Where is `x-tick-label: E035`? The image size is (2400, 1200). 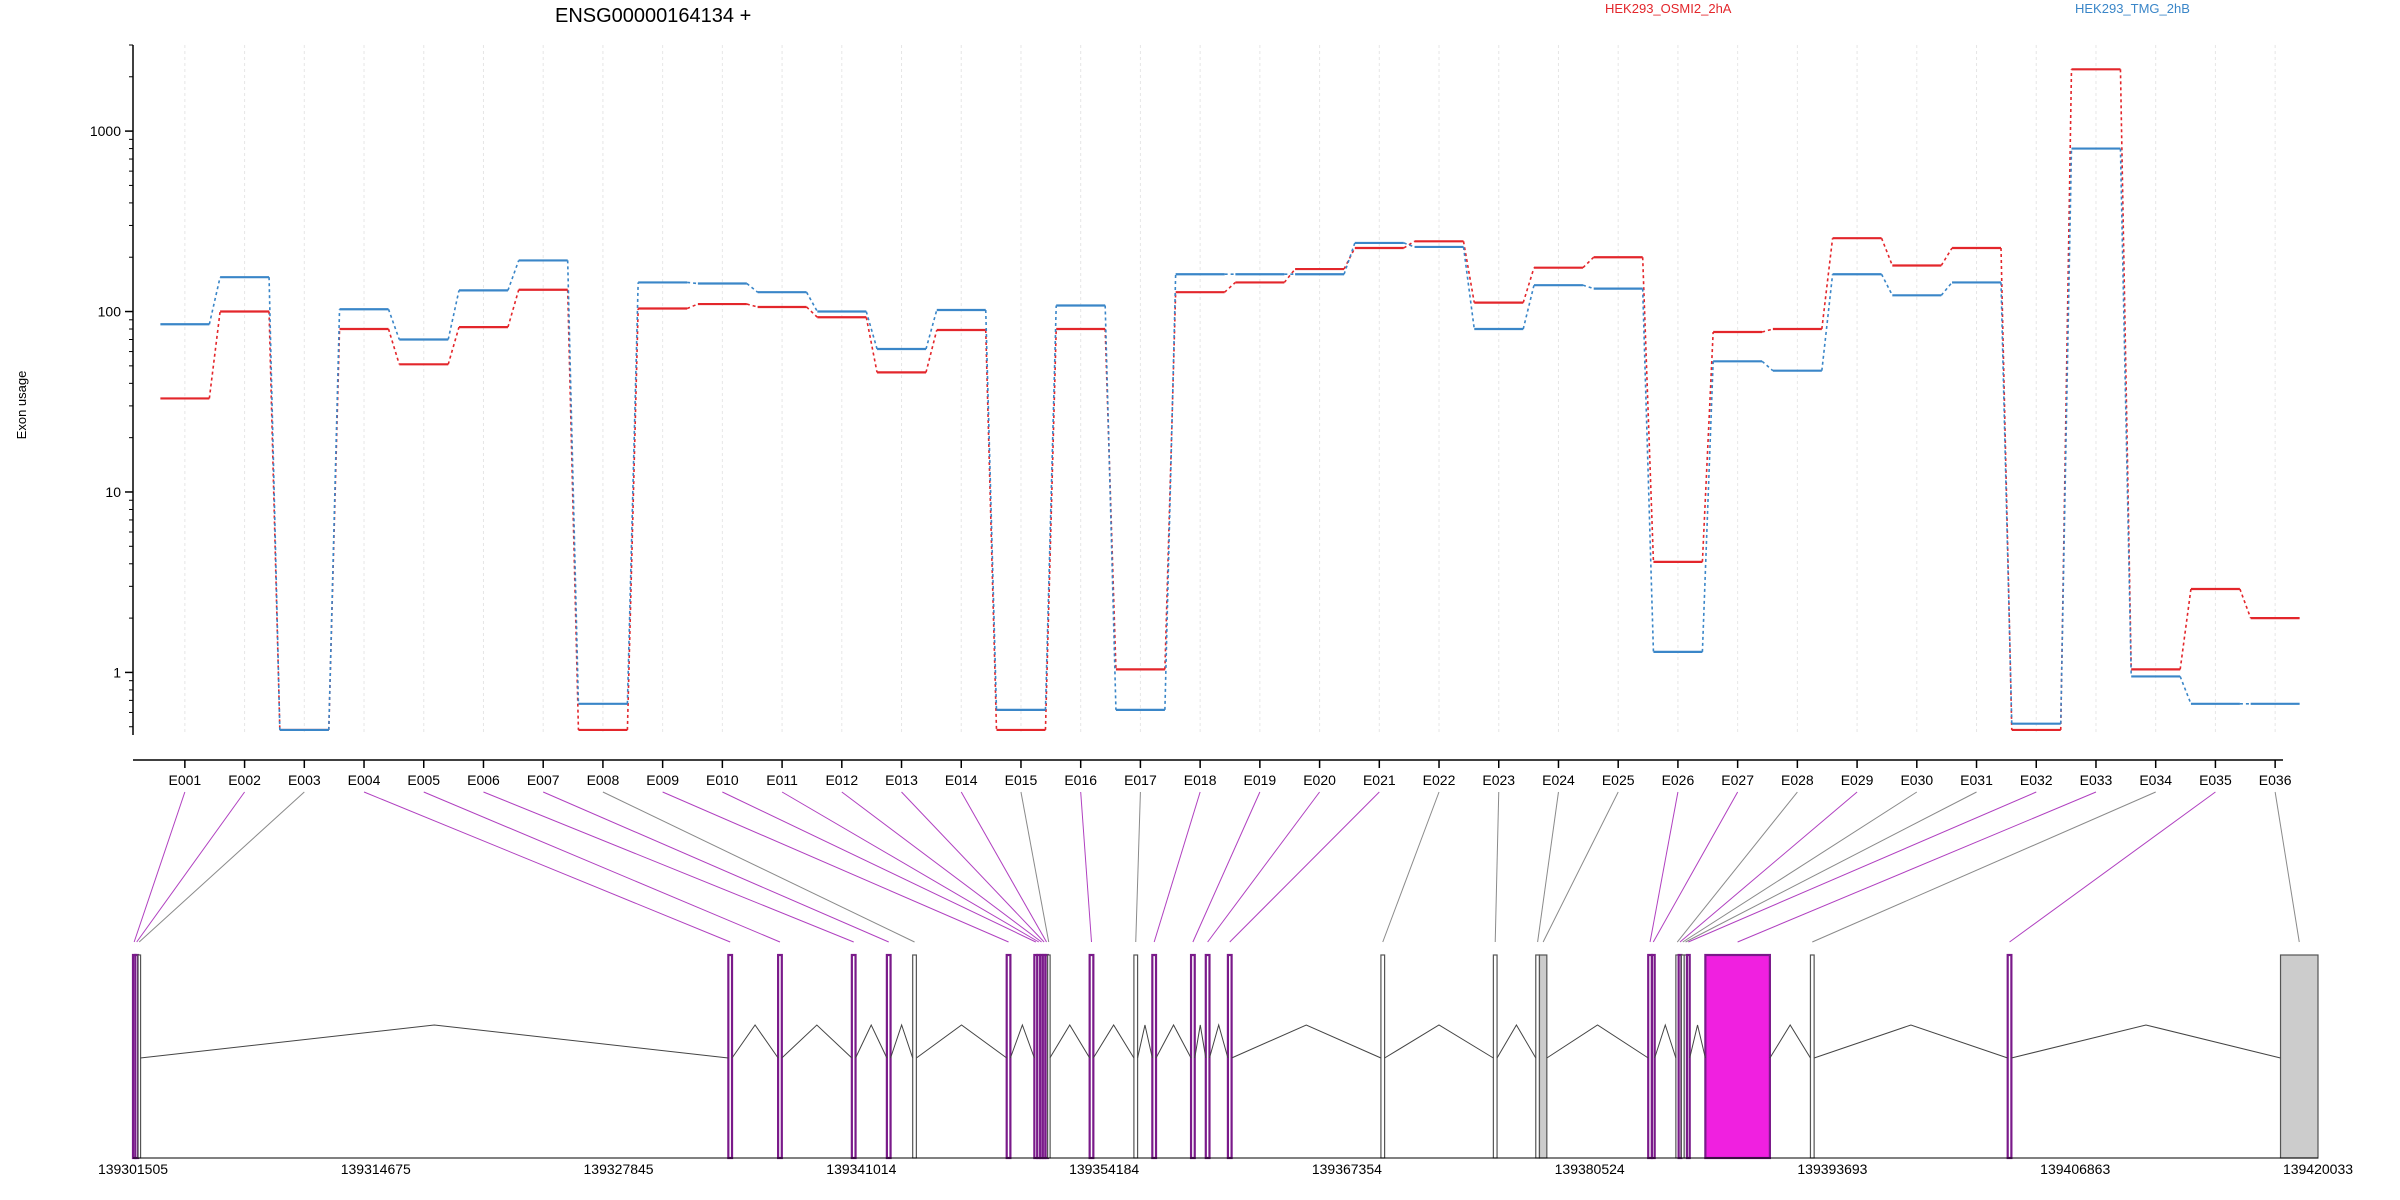
x-tick-label: E035 is located at coordinates (2215, 780).